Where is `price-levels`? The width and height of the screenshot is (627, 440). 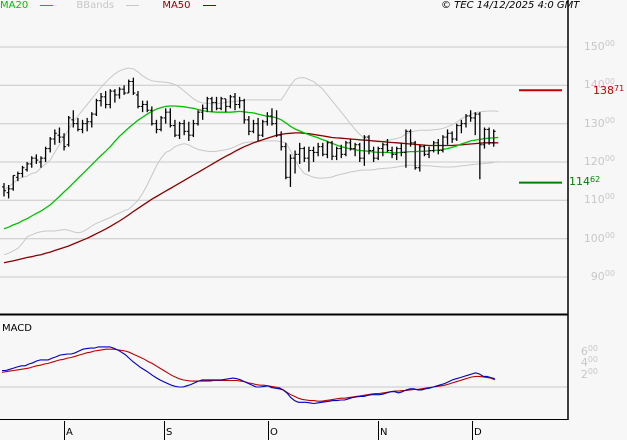
price-levels is located at coordinates (540, 136).